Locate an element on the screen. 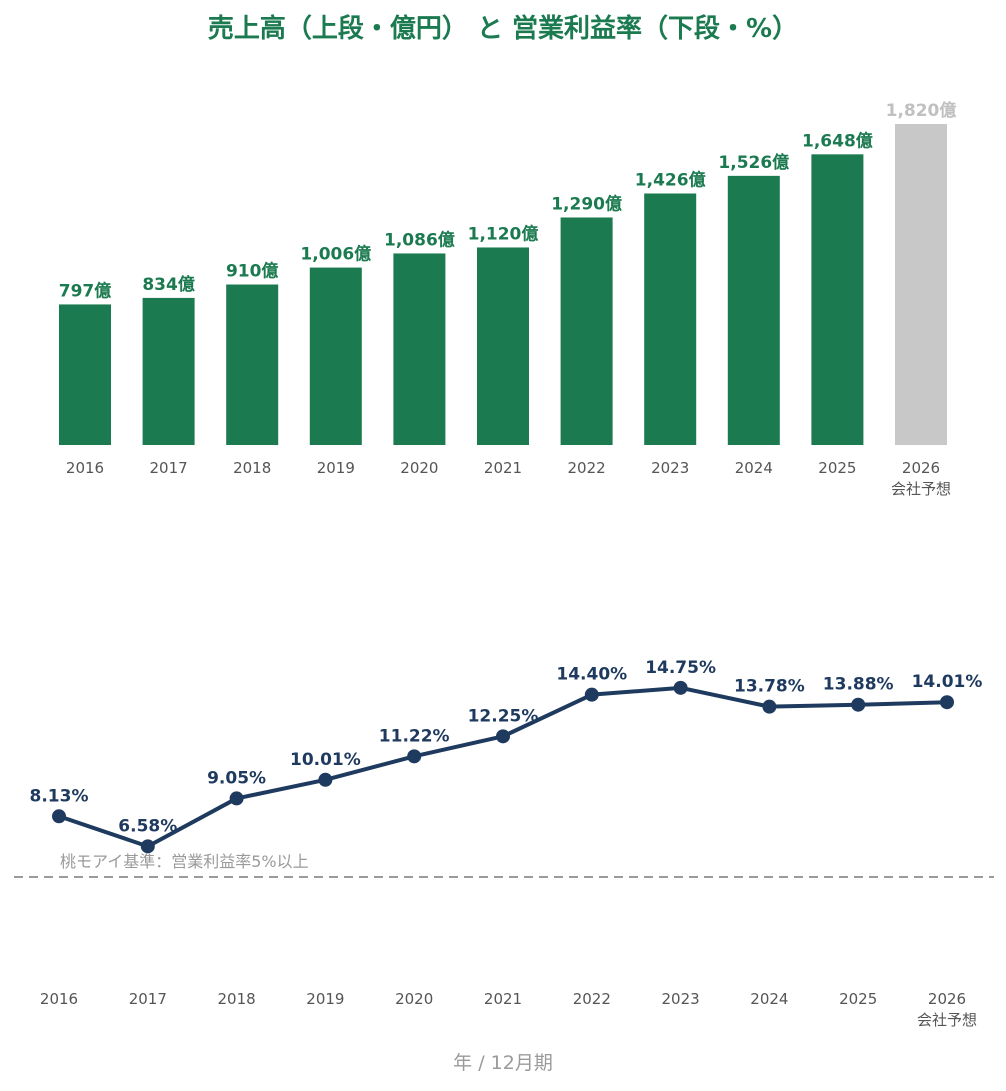 The width and height of the screenshot is (1006, 1091). margin-x-tick: 2026 is located at coordinates (947, 999).